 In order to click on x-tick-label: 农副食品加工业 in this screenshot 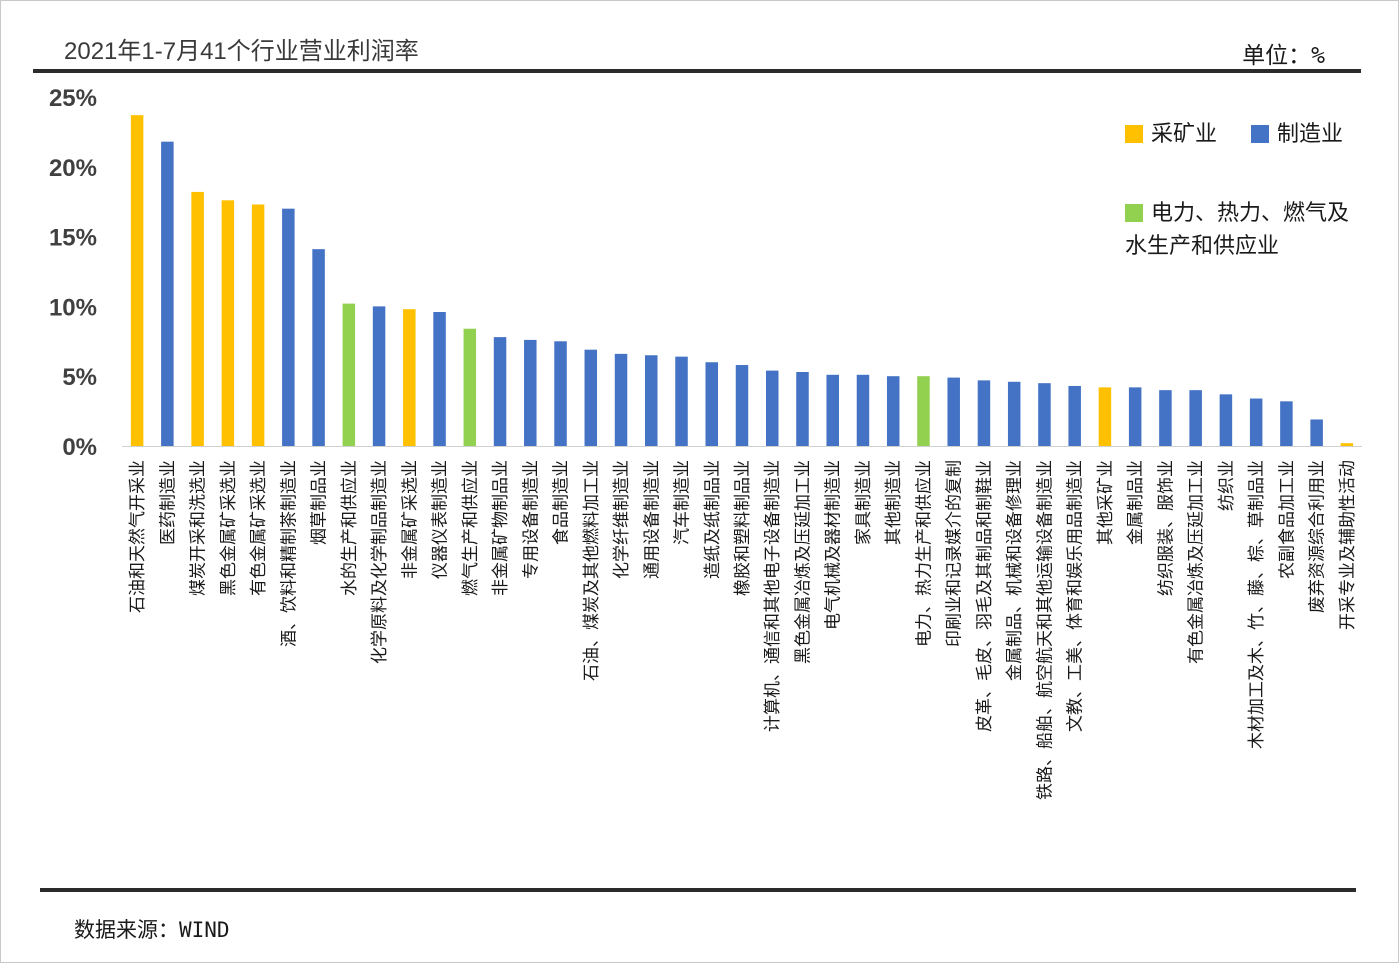, I will do `click(1287, 519)`.